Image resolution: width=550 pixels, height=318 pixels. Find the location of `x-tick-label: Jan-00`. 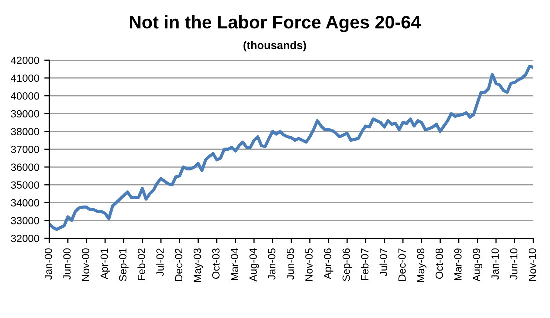

x-tick-label: Jan-00 is located at coordinates (48, 264).